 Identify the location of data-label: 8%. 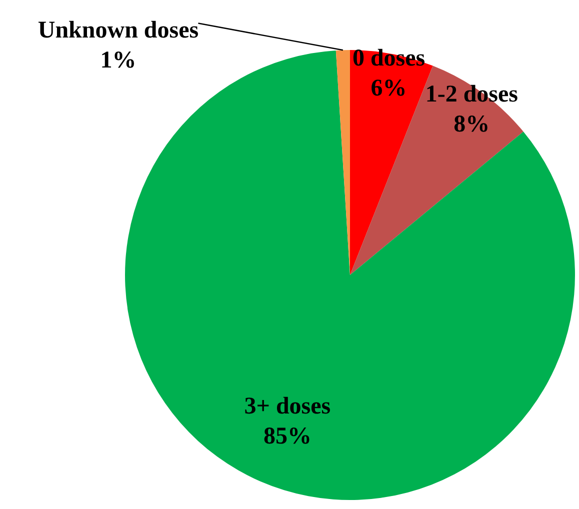
(472, 125).